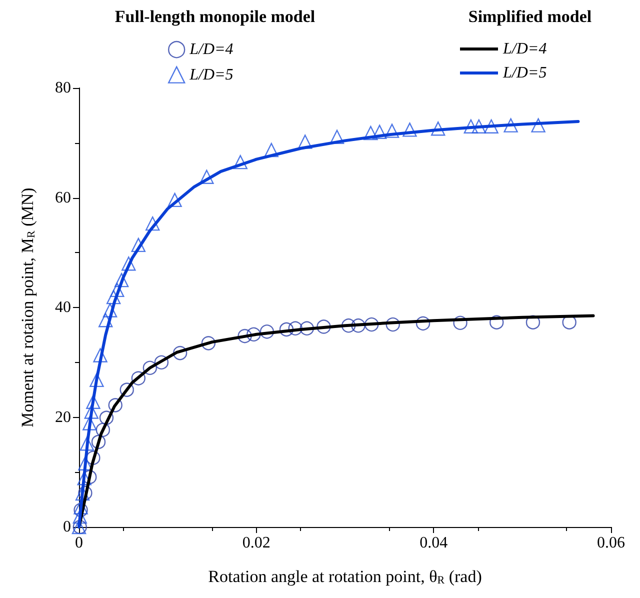  Describe the element at coordinates (63, 88) in the screenshot. I see `y-tick-label: 80` at that location.